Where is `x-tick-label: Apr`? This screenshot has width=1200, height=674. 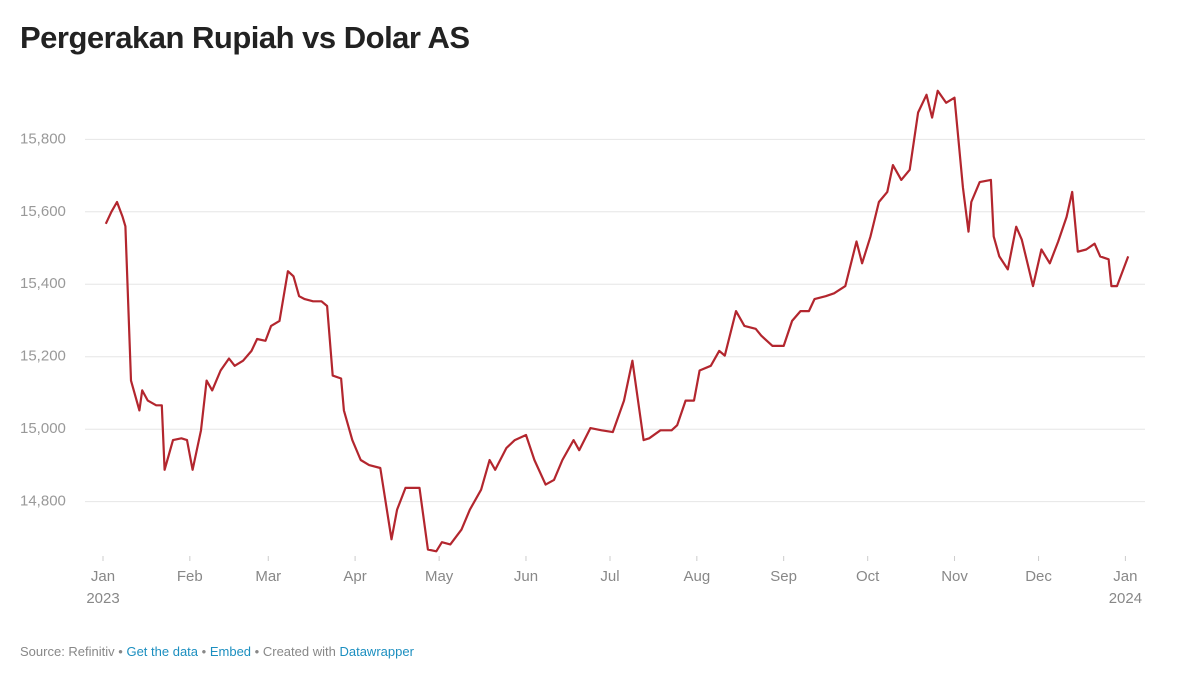 x-tick-label: Apr is located at coordinates (355, 576).